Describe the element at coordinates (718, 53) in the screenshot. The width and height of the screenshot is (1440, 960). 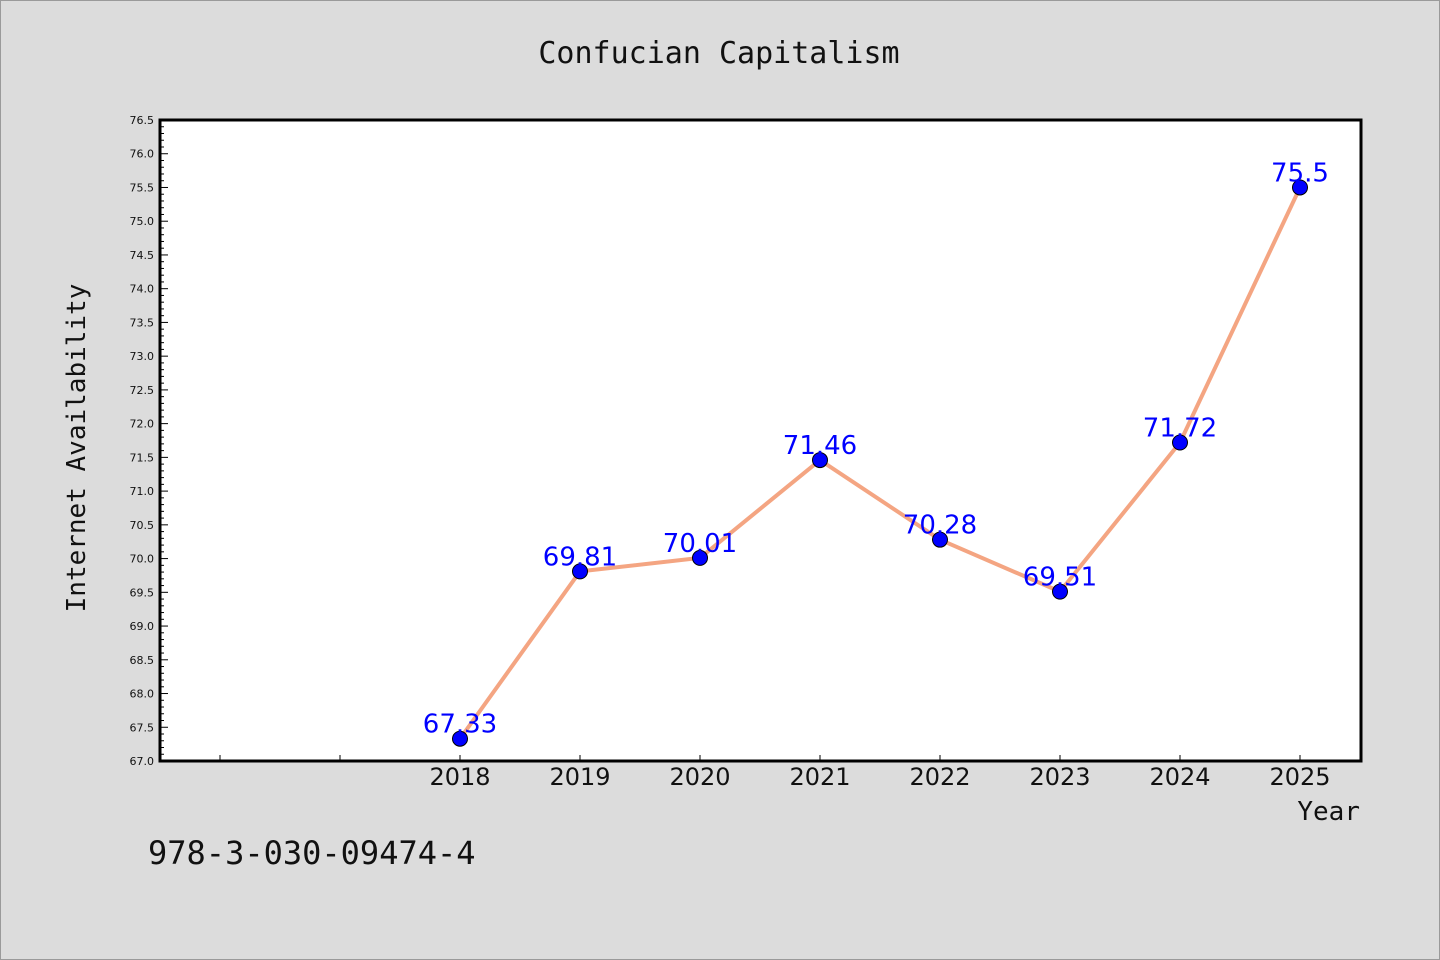
I see `chart-title: Confucian Capitalism` at that location.